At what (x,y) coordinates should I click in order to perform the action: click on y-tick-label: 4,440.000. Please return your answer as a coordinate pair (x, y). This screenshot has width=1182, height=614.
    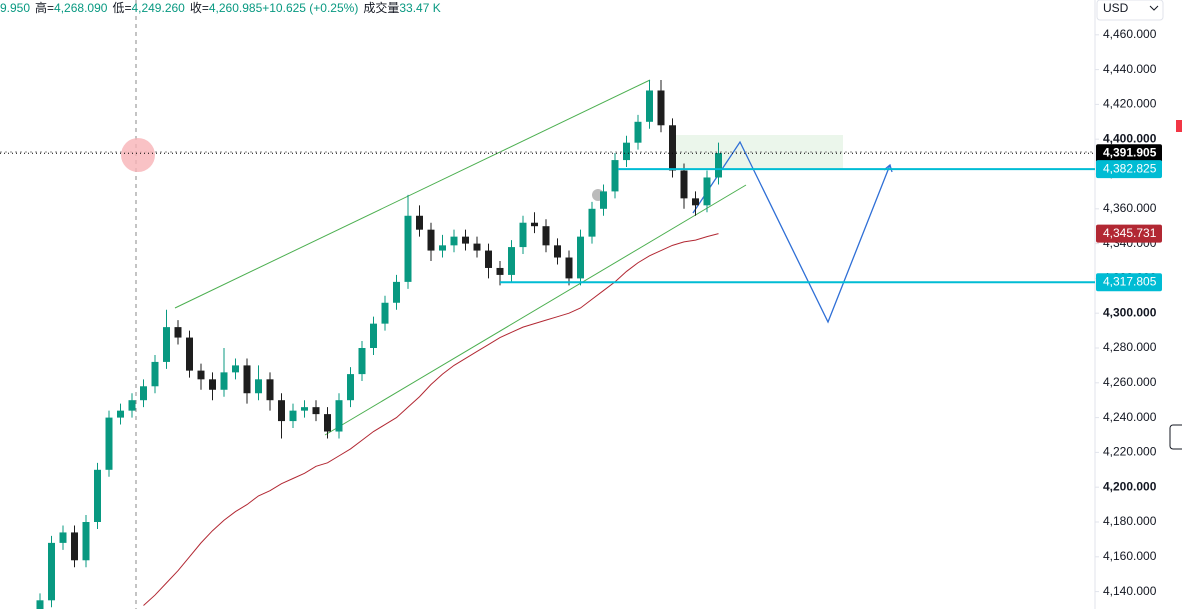
    Looking at the image, I should click on (1130, 69).